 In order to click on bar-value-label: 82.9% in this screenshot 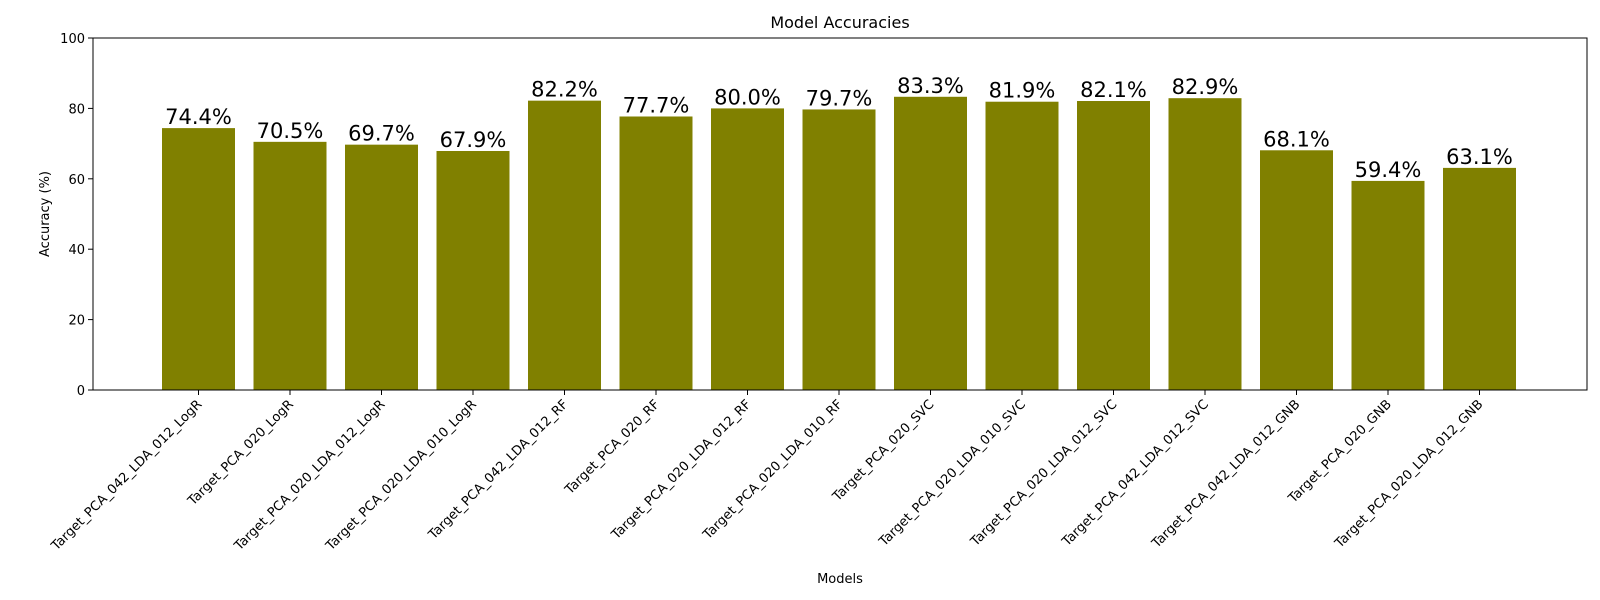, I will do `click(1205, 87)`.